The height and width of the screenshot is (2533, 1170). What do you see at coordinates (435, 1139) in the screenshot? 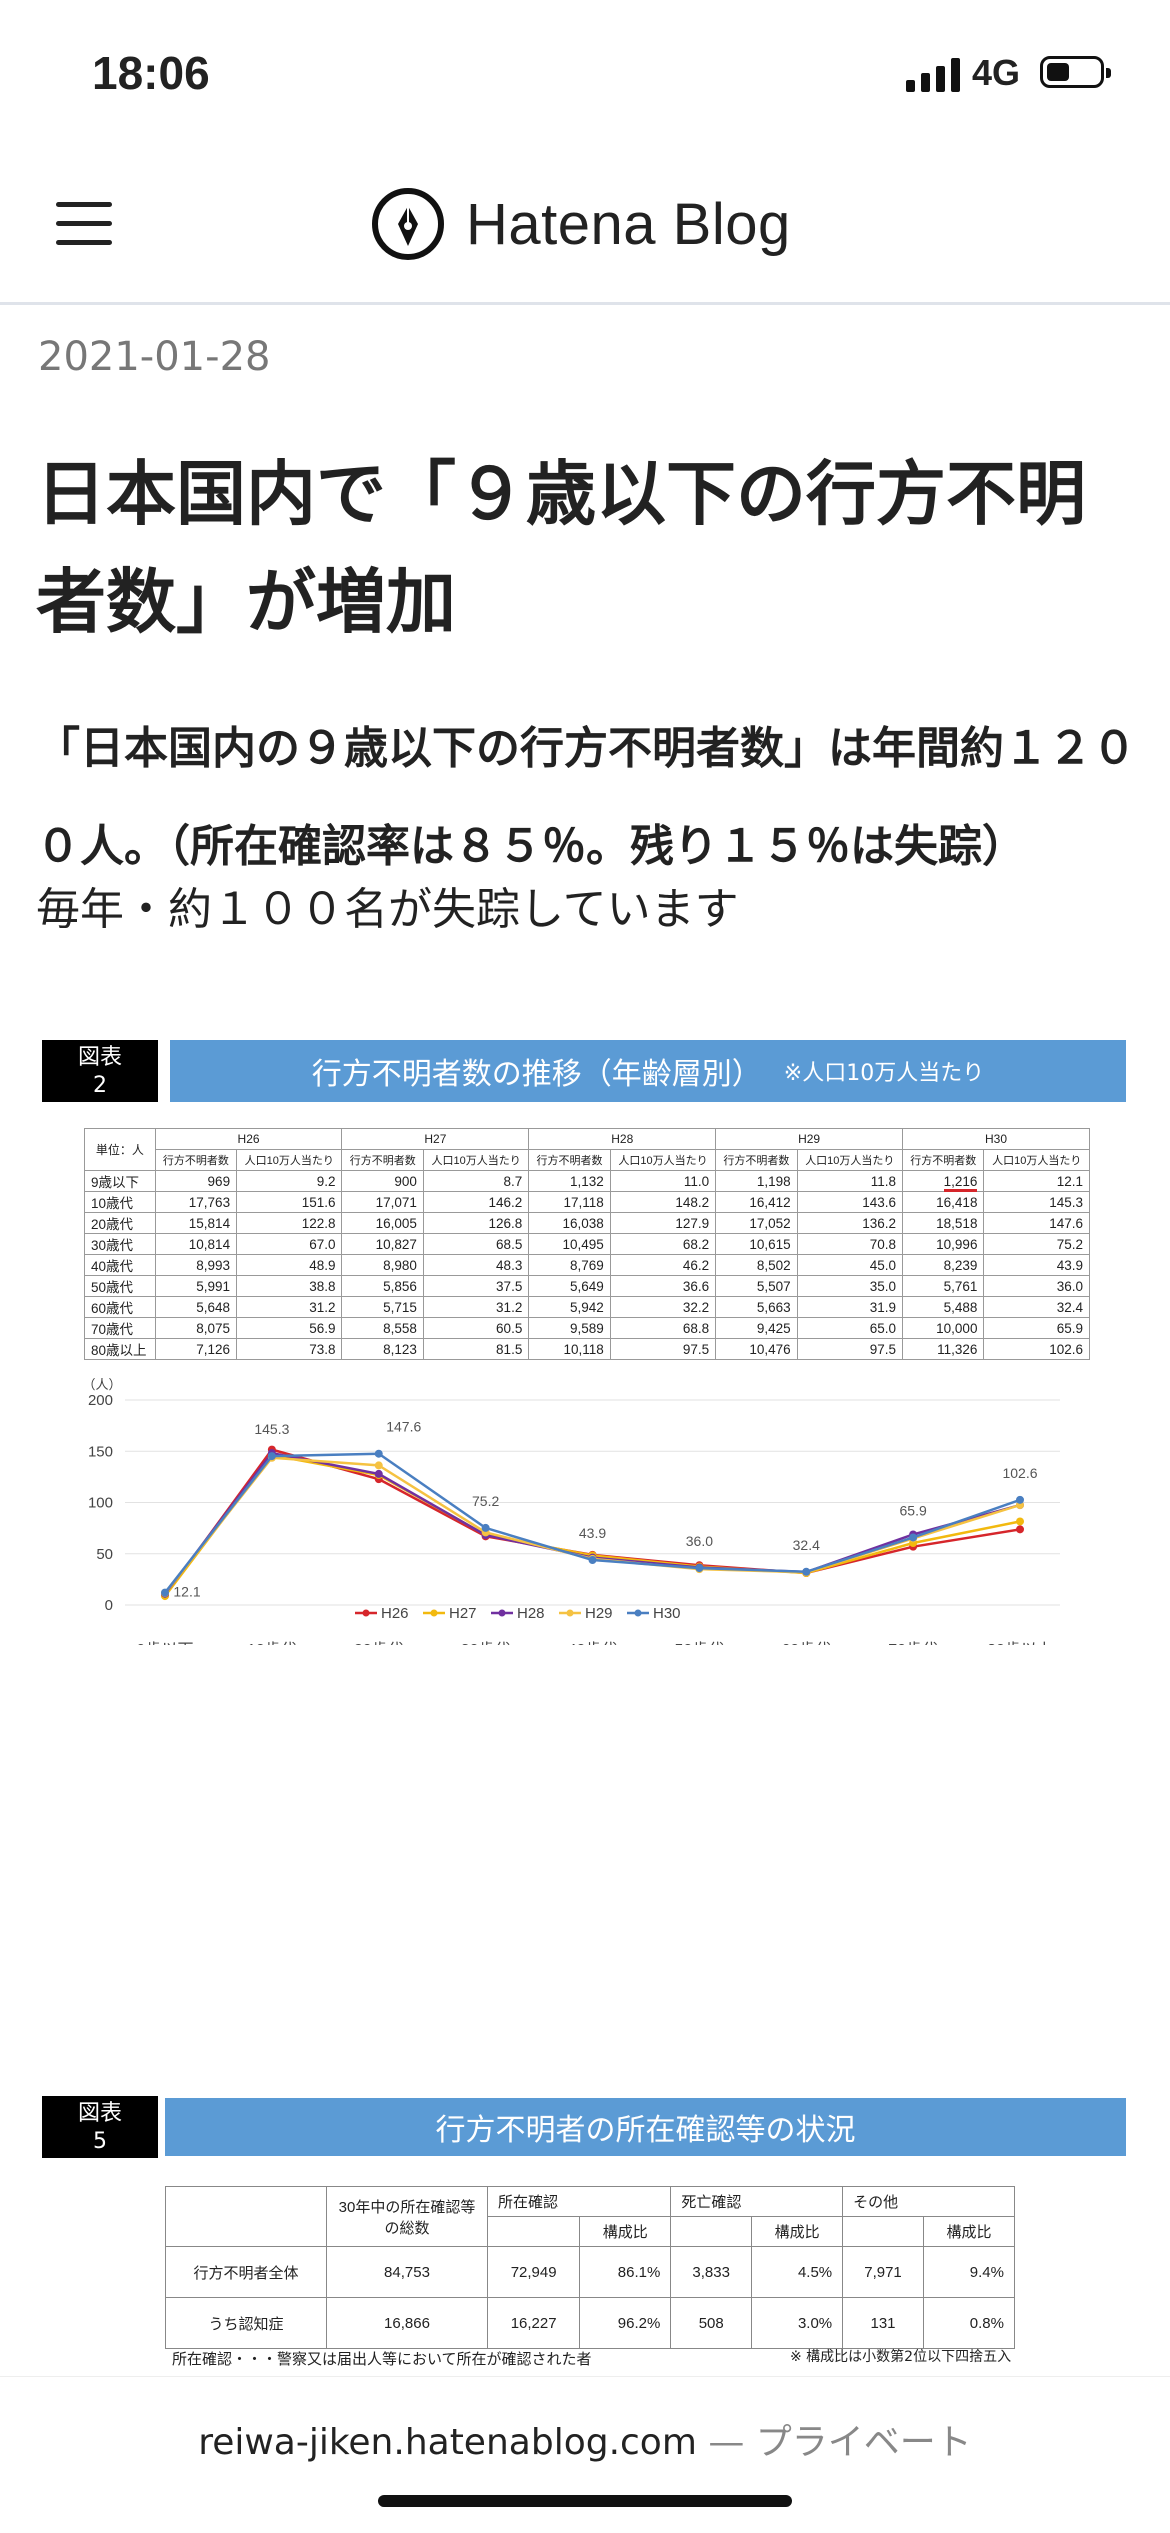
I see `year-header: H27` at bounding box center [435, 1139].